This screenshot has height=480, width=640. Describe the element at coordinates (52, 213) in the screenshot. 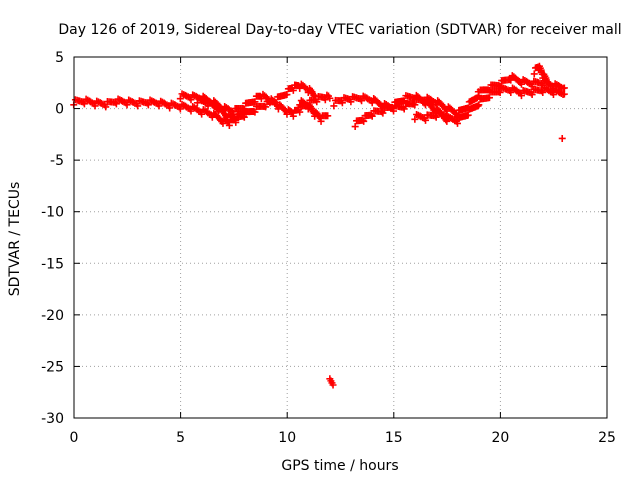

I see `y-tick-label: -10` at that location.